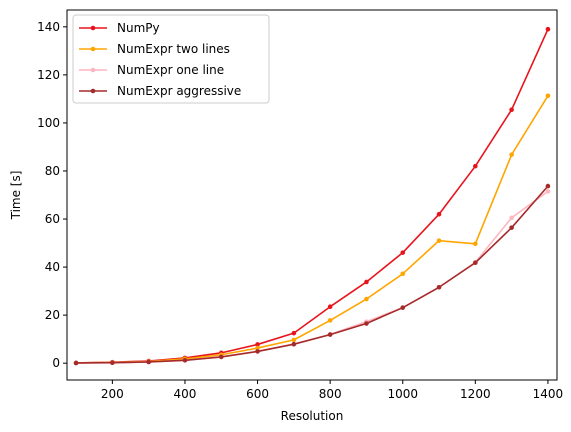 Image resolution: width=571 pixels, height=432 pixels. I want to click on y-tick-label: 40, so click(52, 267).